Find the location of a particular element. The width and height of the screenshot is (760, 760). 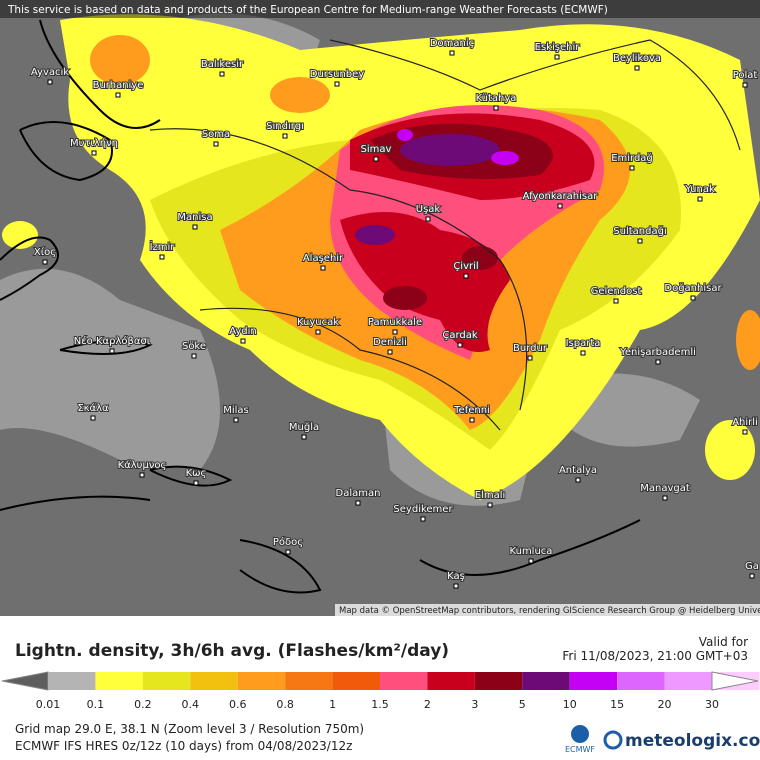

city-label: Gelendost is located at coordinates (616, 291).